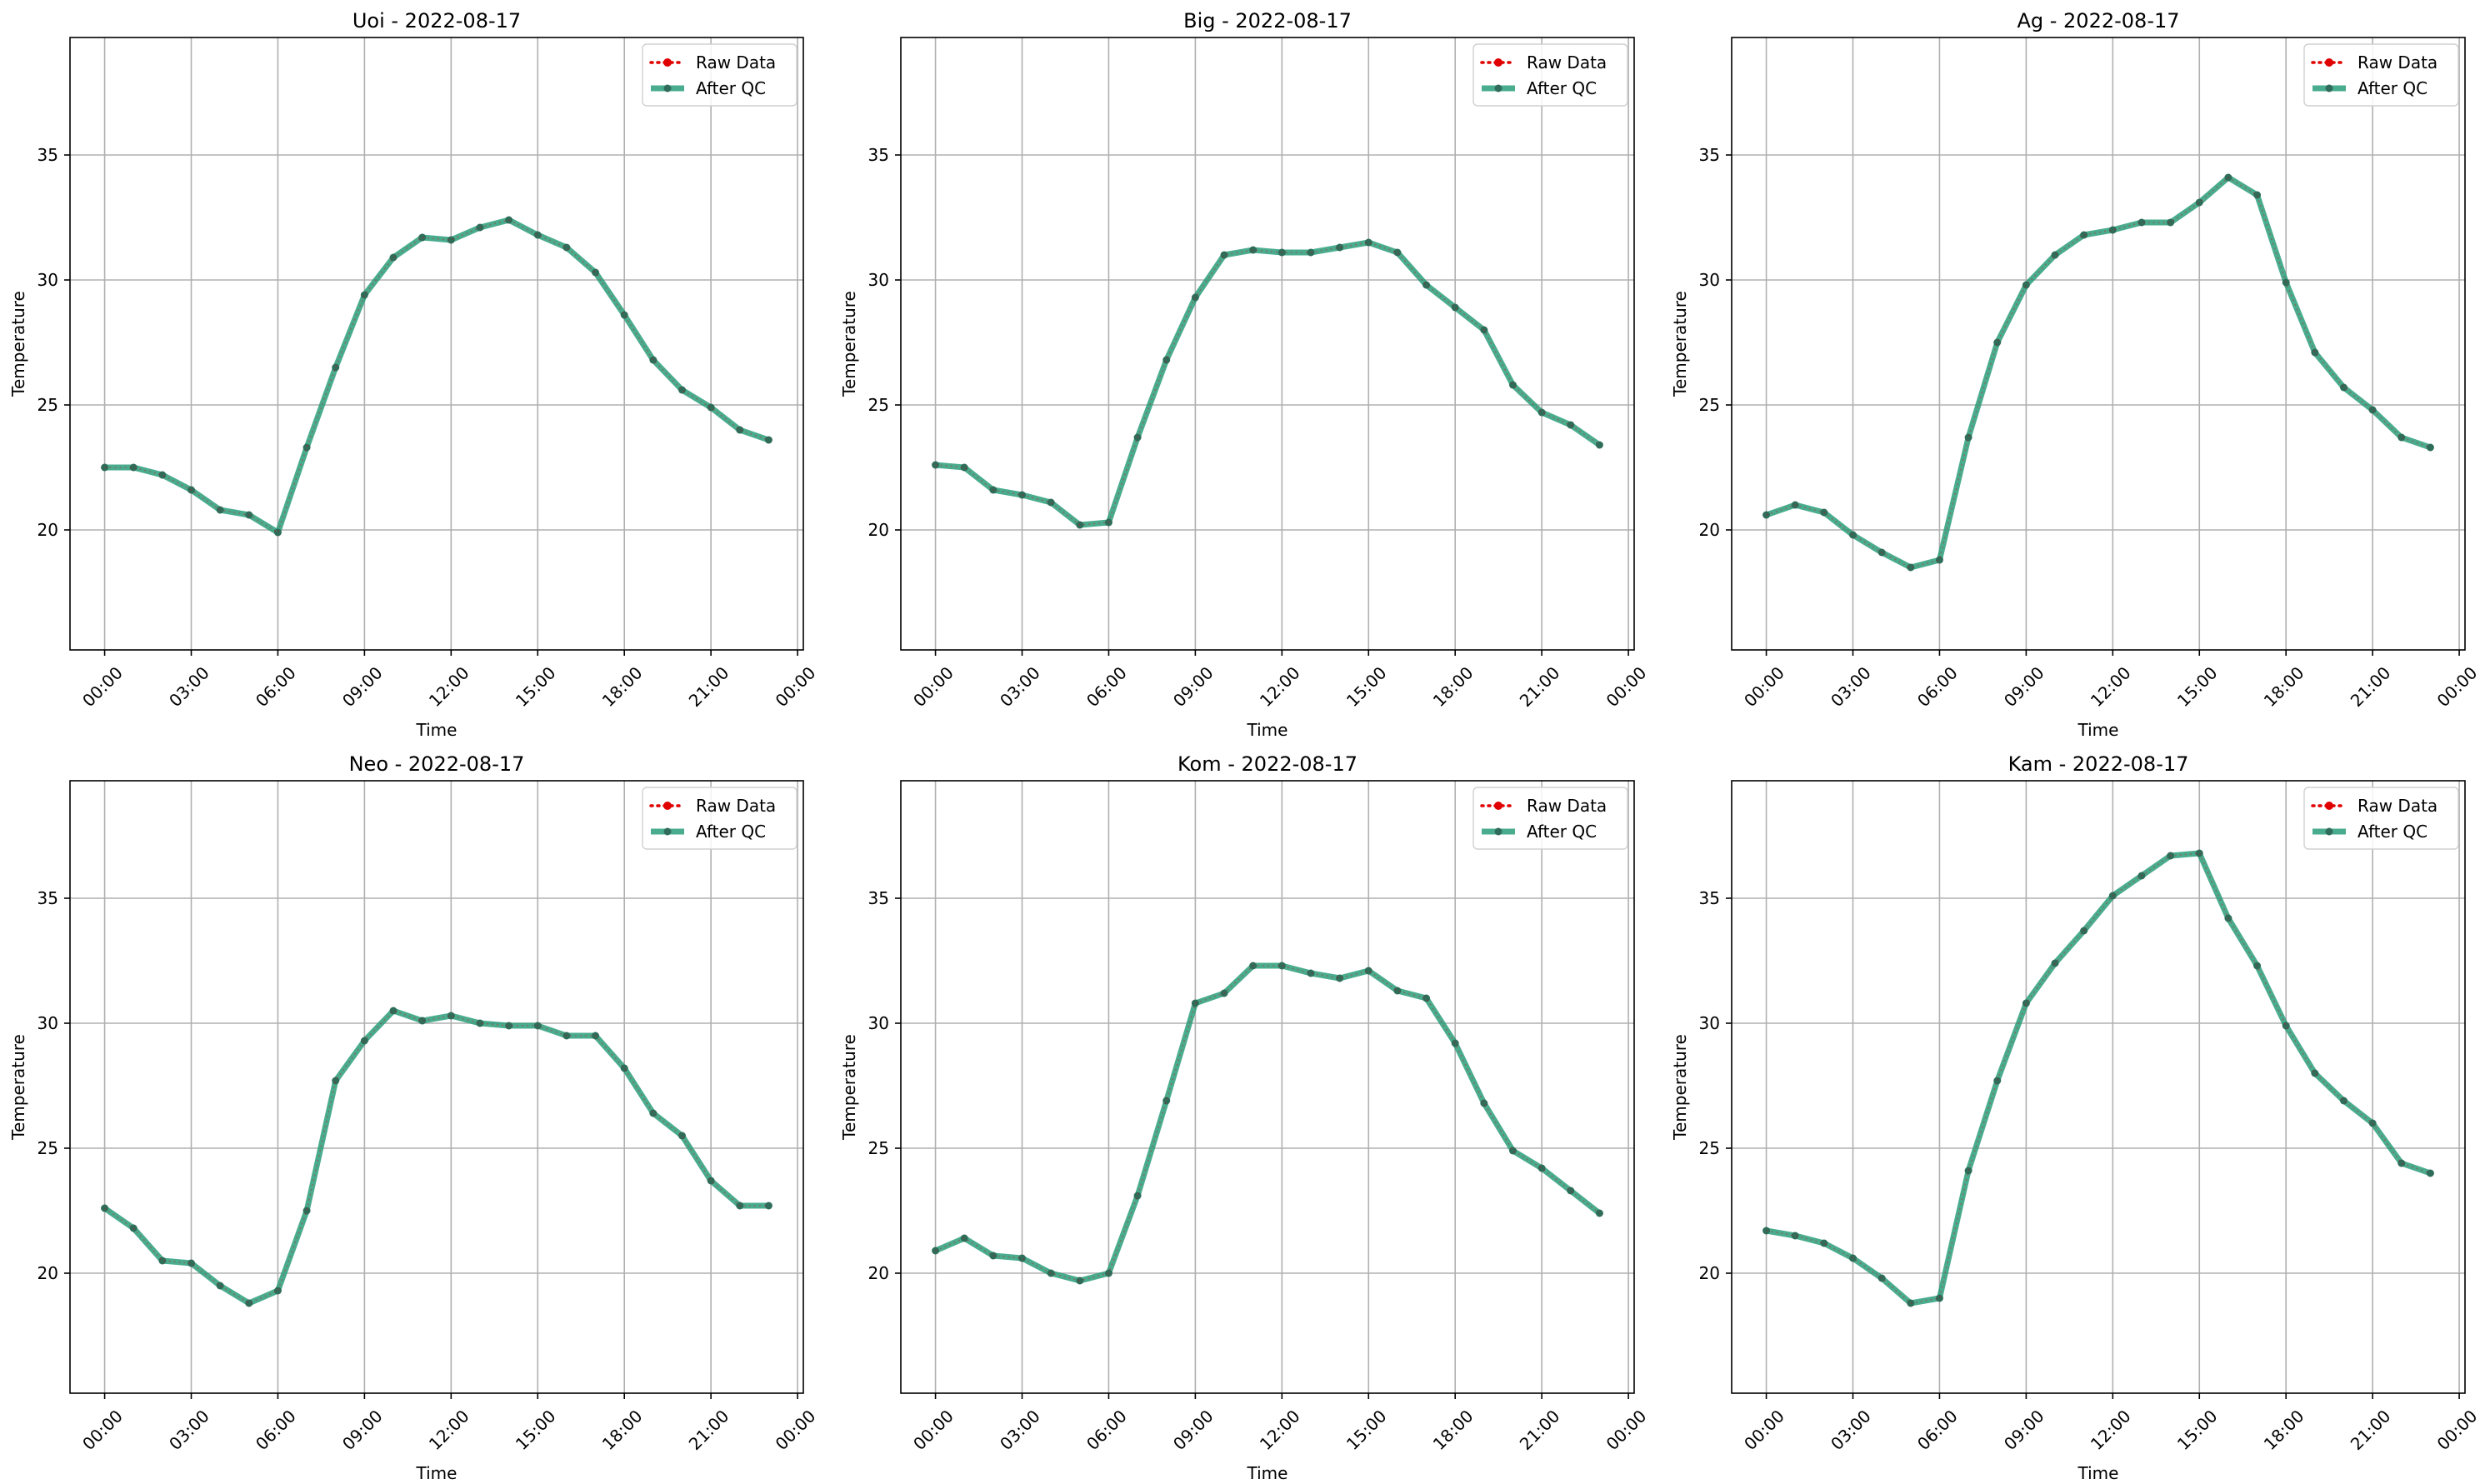 The height and width of the screenshot is (1484, 2485). Describe the element at coordinates (48, 1148) in the screenshot. I see `y-tick-label: 25` at that location.